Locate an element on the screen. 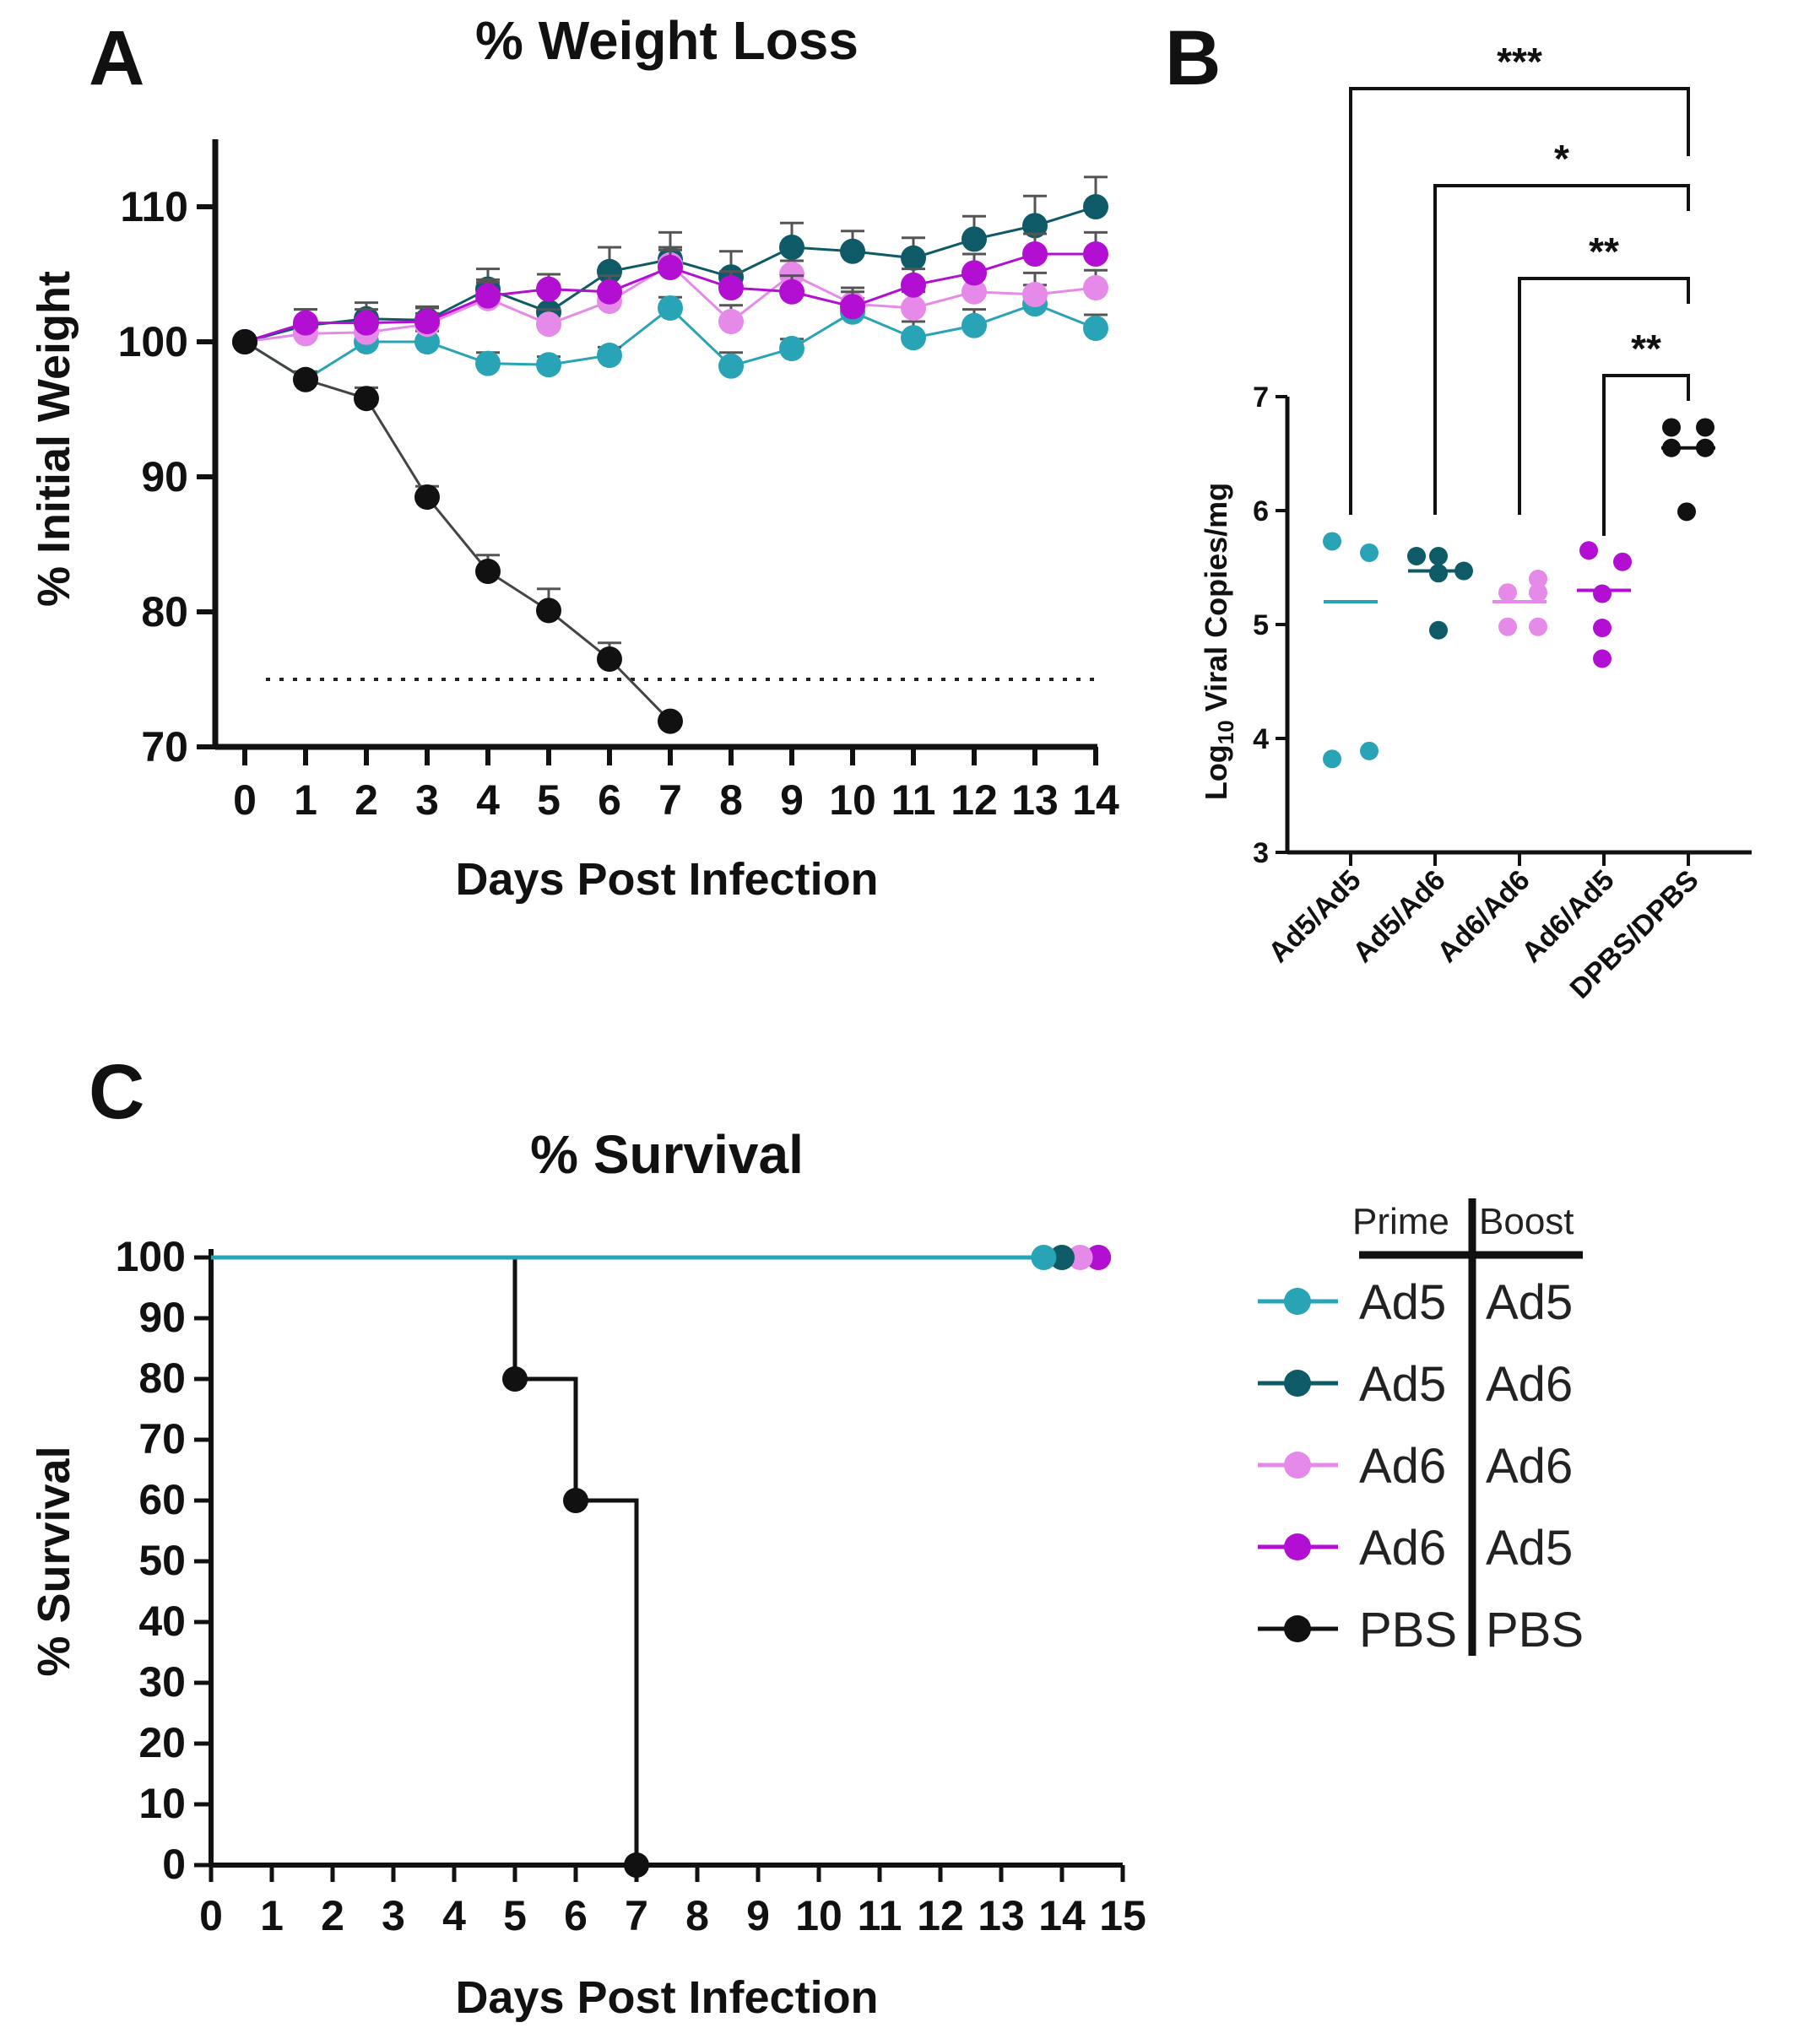  legend-row: Ad6 Ad6 is located at coordinates (1415, 1466).